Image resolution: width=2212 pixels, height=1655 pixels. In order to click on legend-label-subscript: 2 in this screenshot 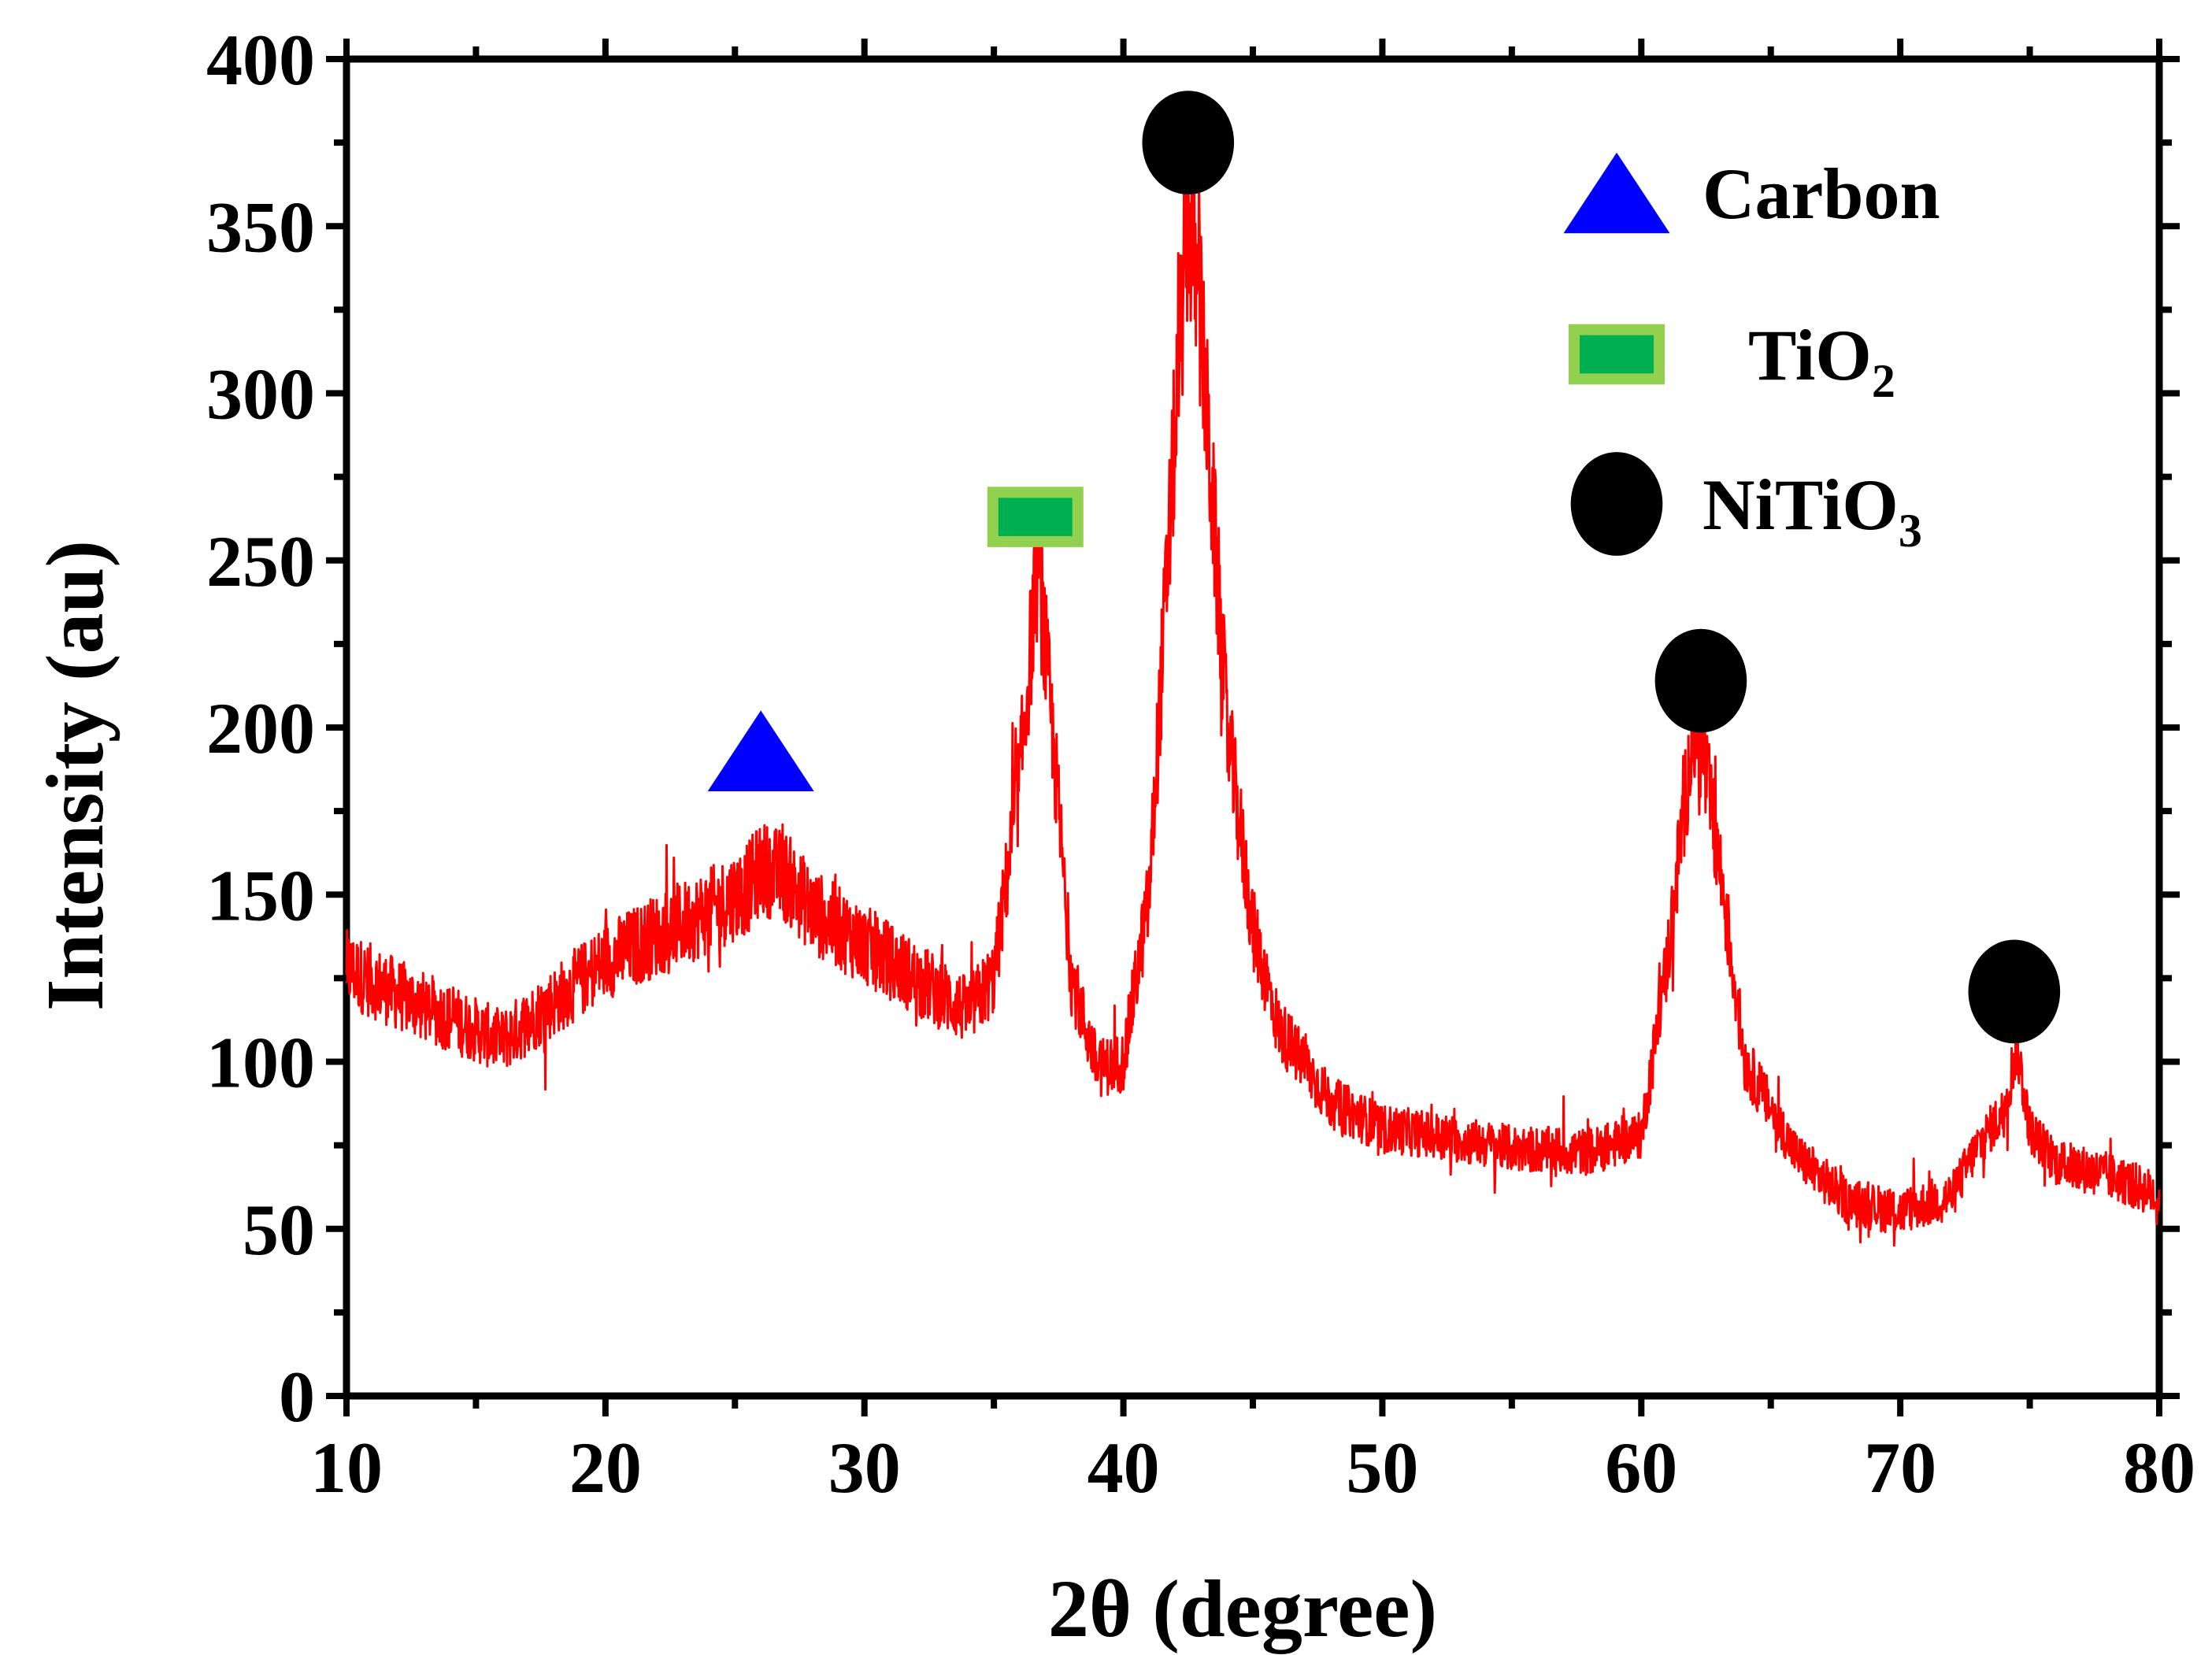, I will do `click(1884, 381)`.